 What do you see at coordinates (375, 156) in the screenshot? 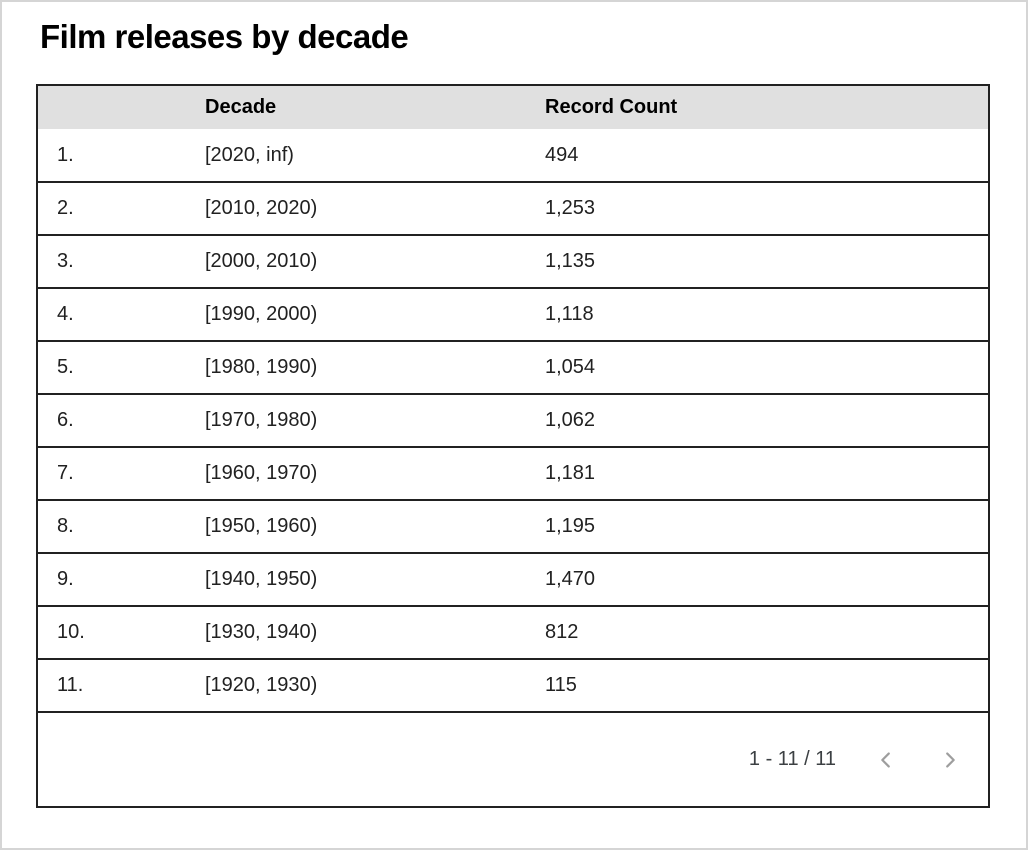
I see `decade-cell: [2020, inf)` at bounding box center [375, 156].